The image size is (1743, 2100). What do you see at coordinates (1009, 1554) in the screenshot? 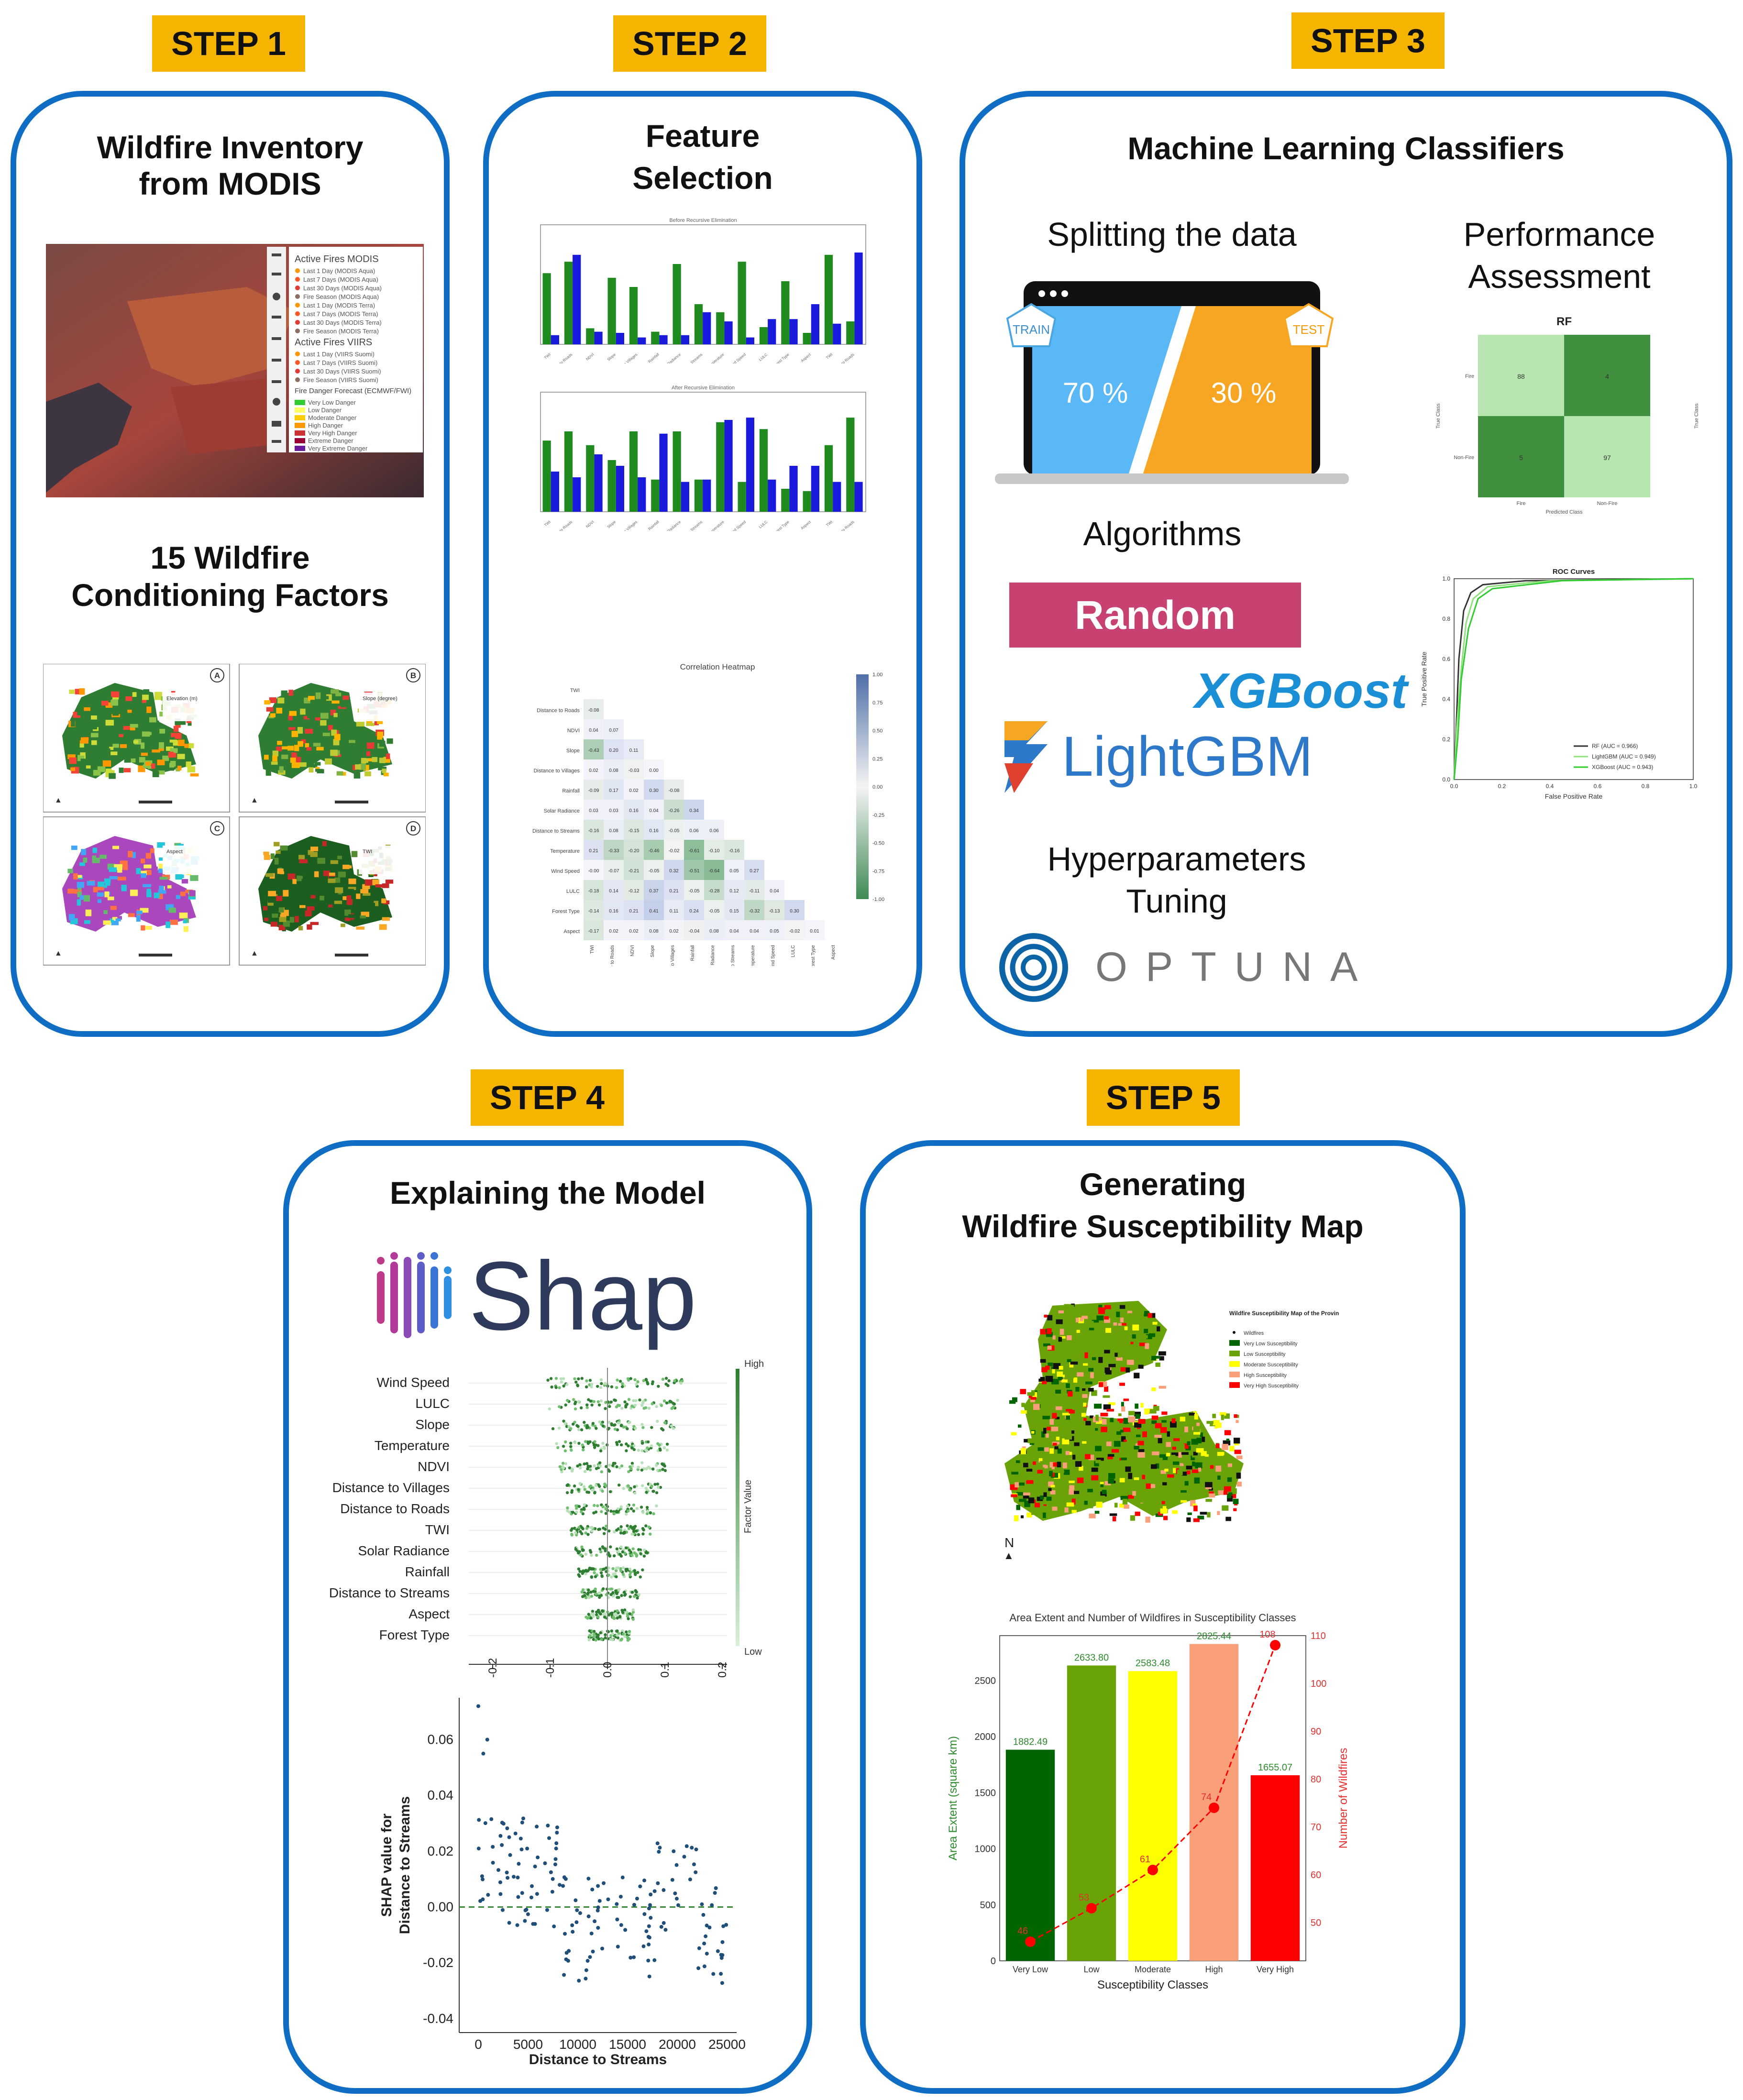
I see `north-arrow-icon: ▲` at bounding box center [1009, 1554].